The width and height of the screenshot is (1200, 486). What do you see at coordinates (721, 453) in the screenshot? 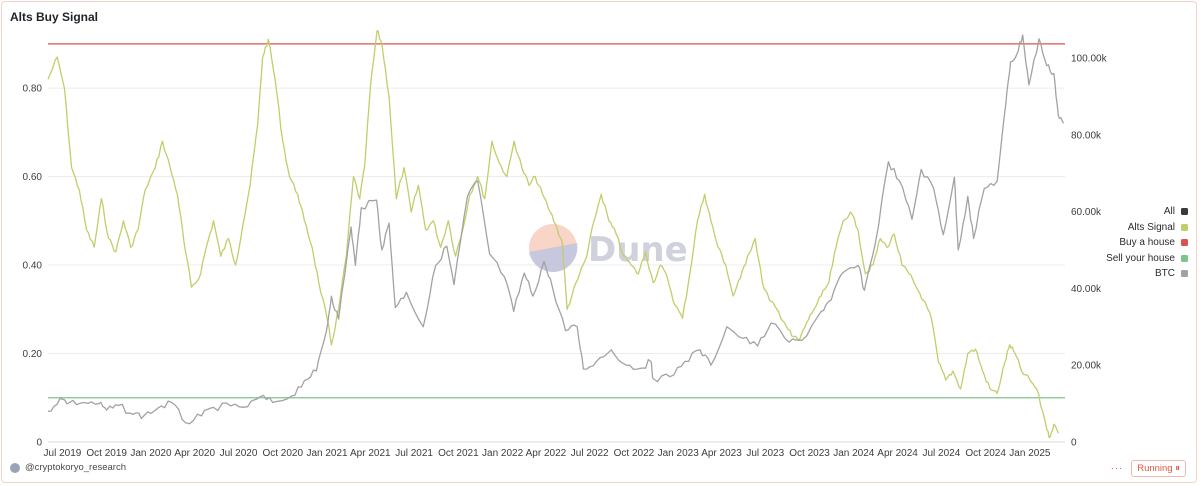
I see `x-tick-label: Apr 2023` at bounding box center [721, 453].